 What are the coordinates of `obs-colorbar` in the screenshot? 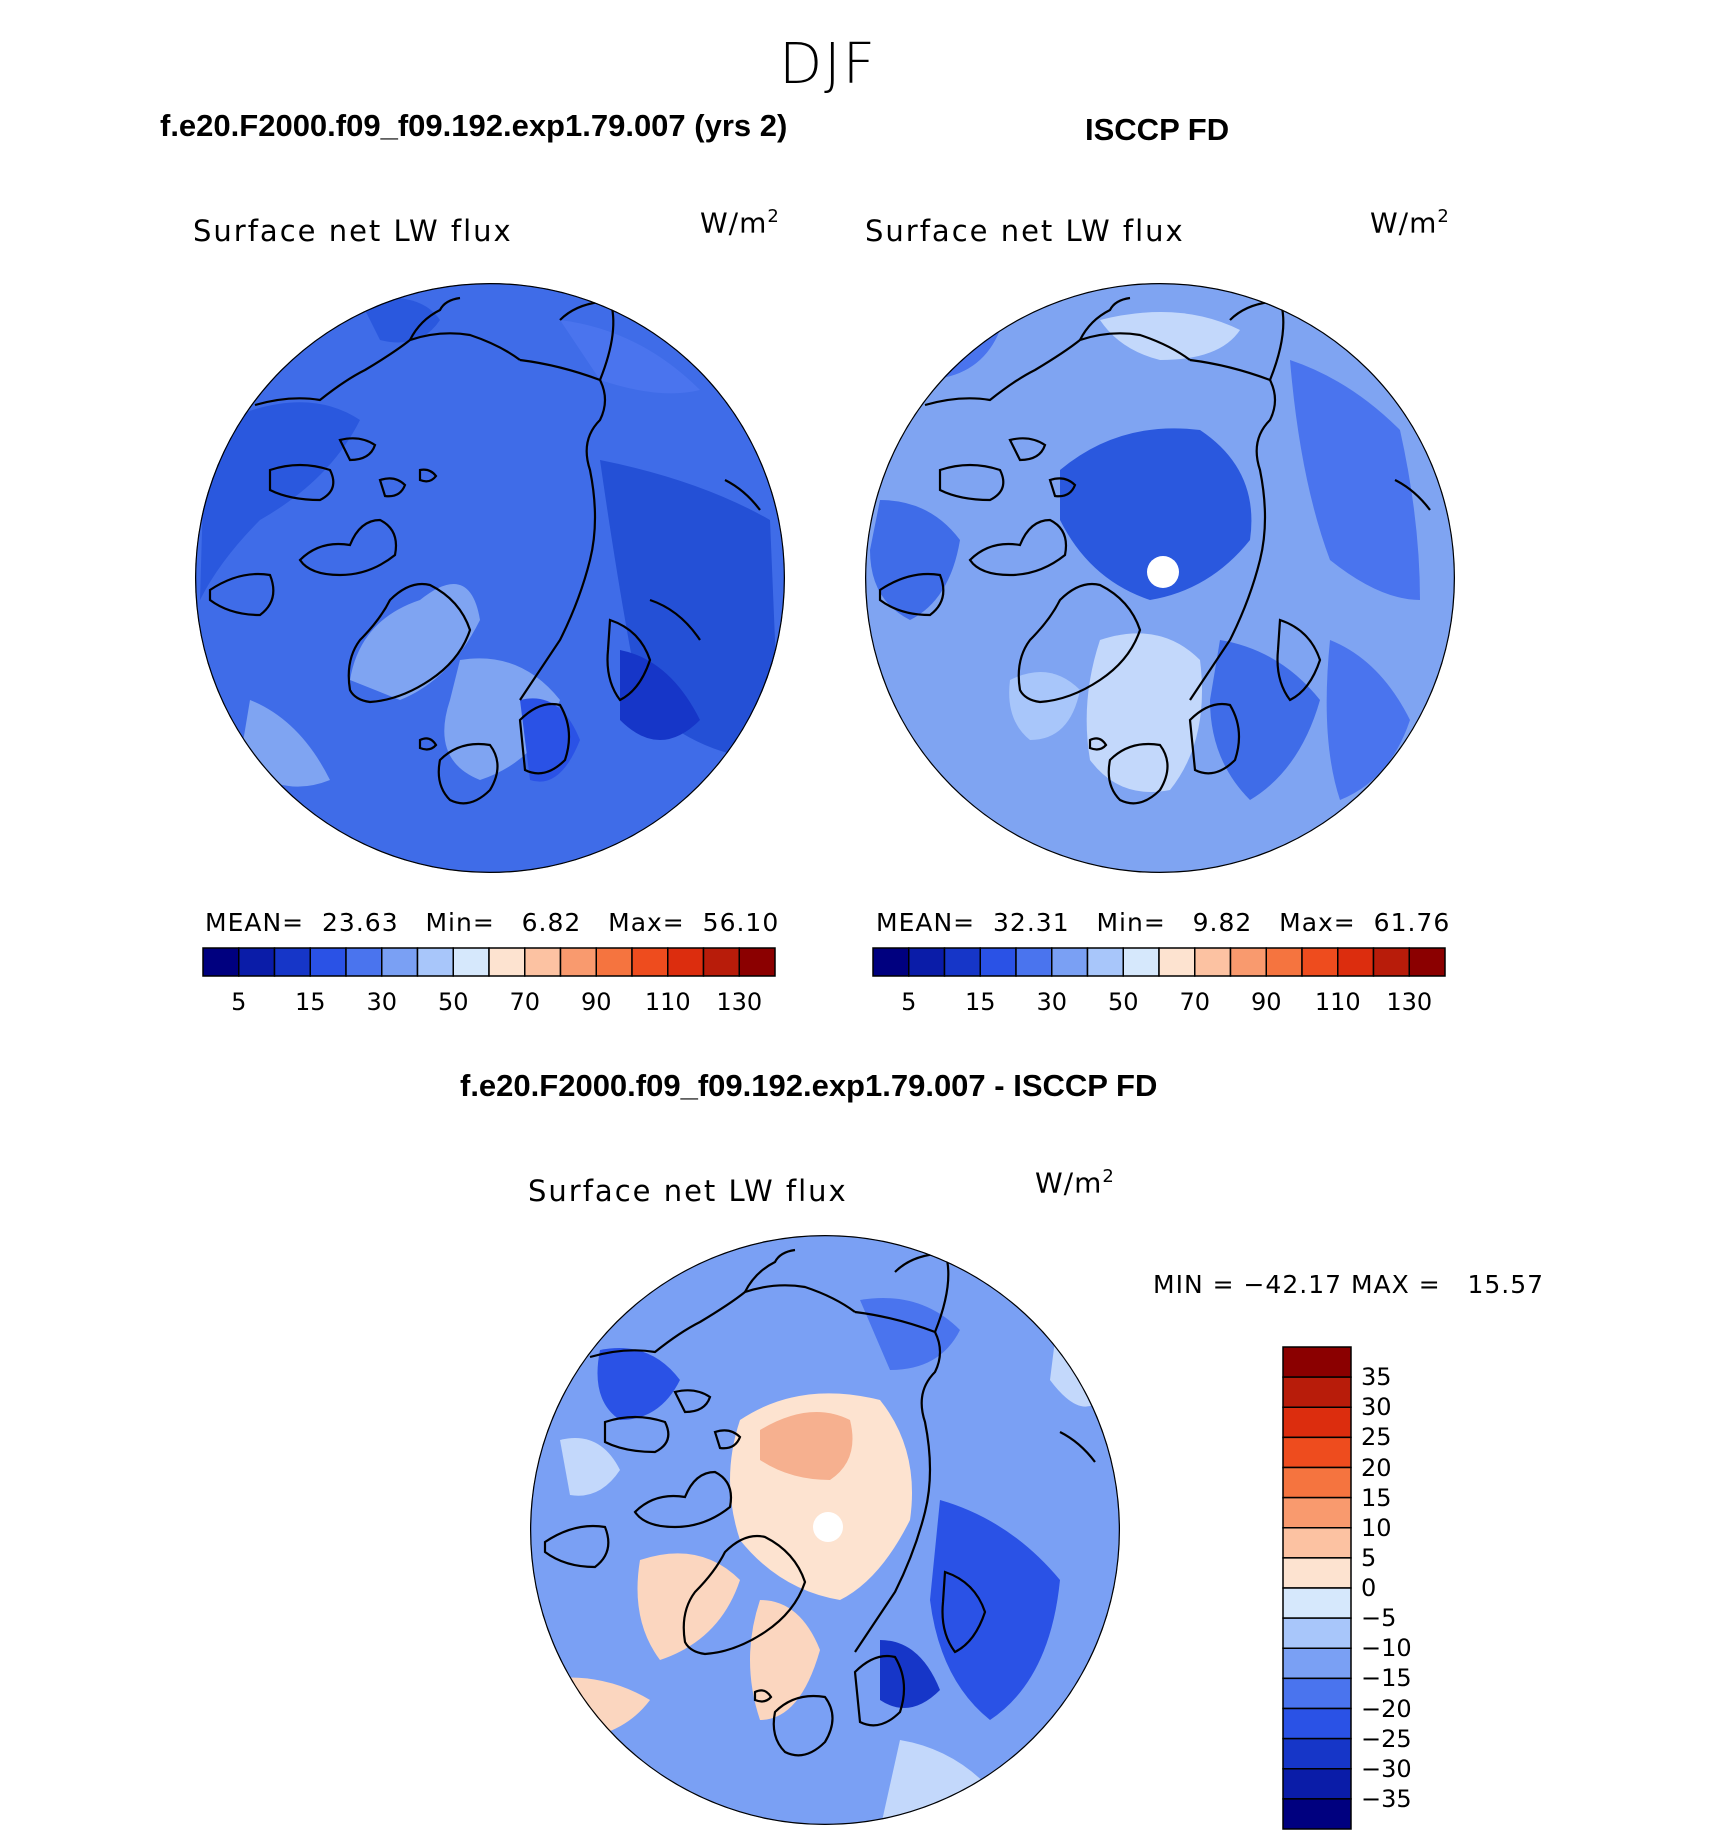 It's located at (1159, 962).